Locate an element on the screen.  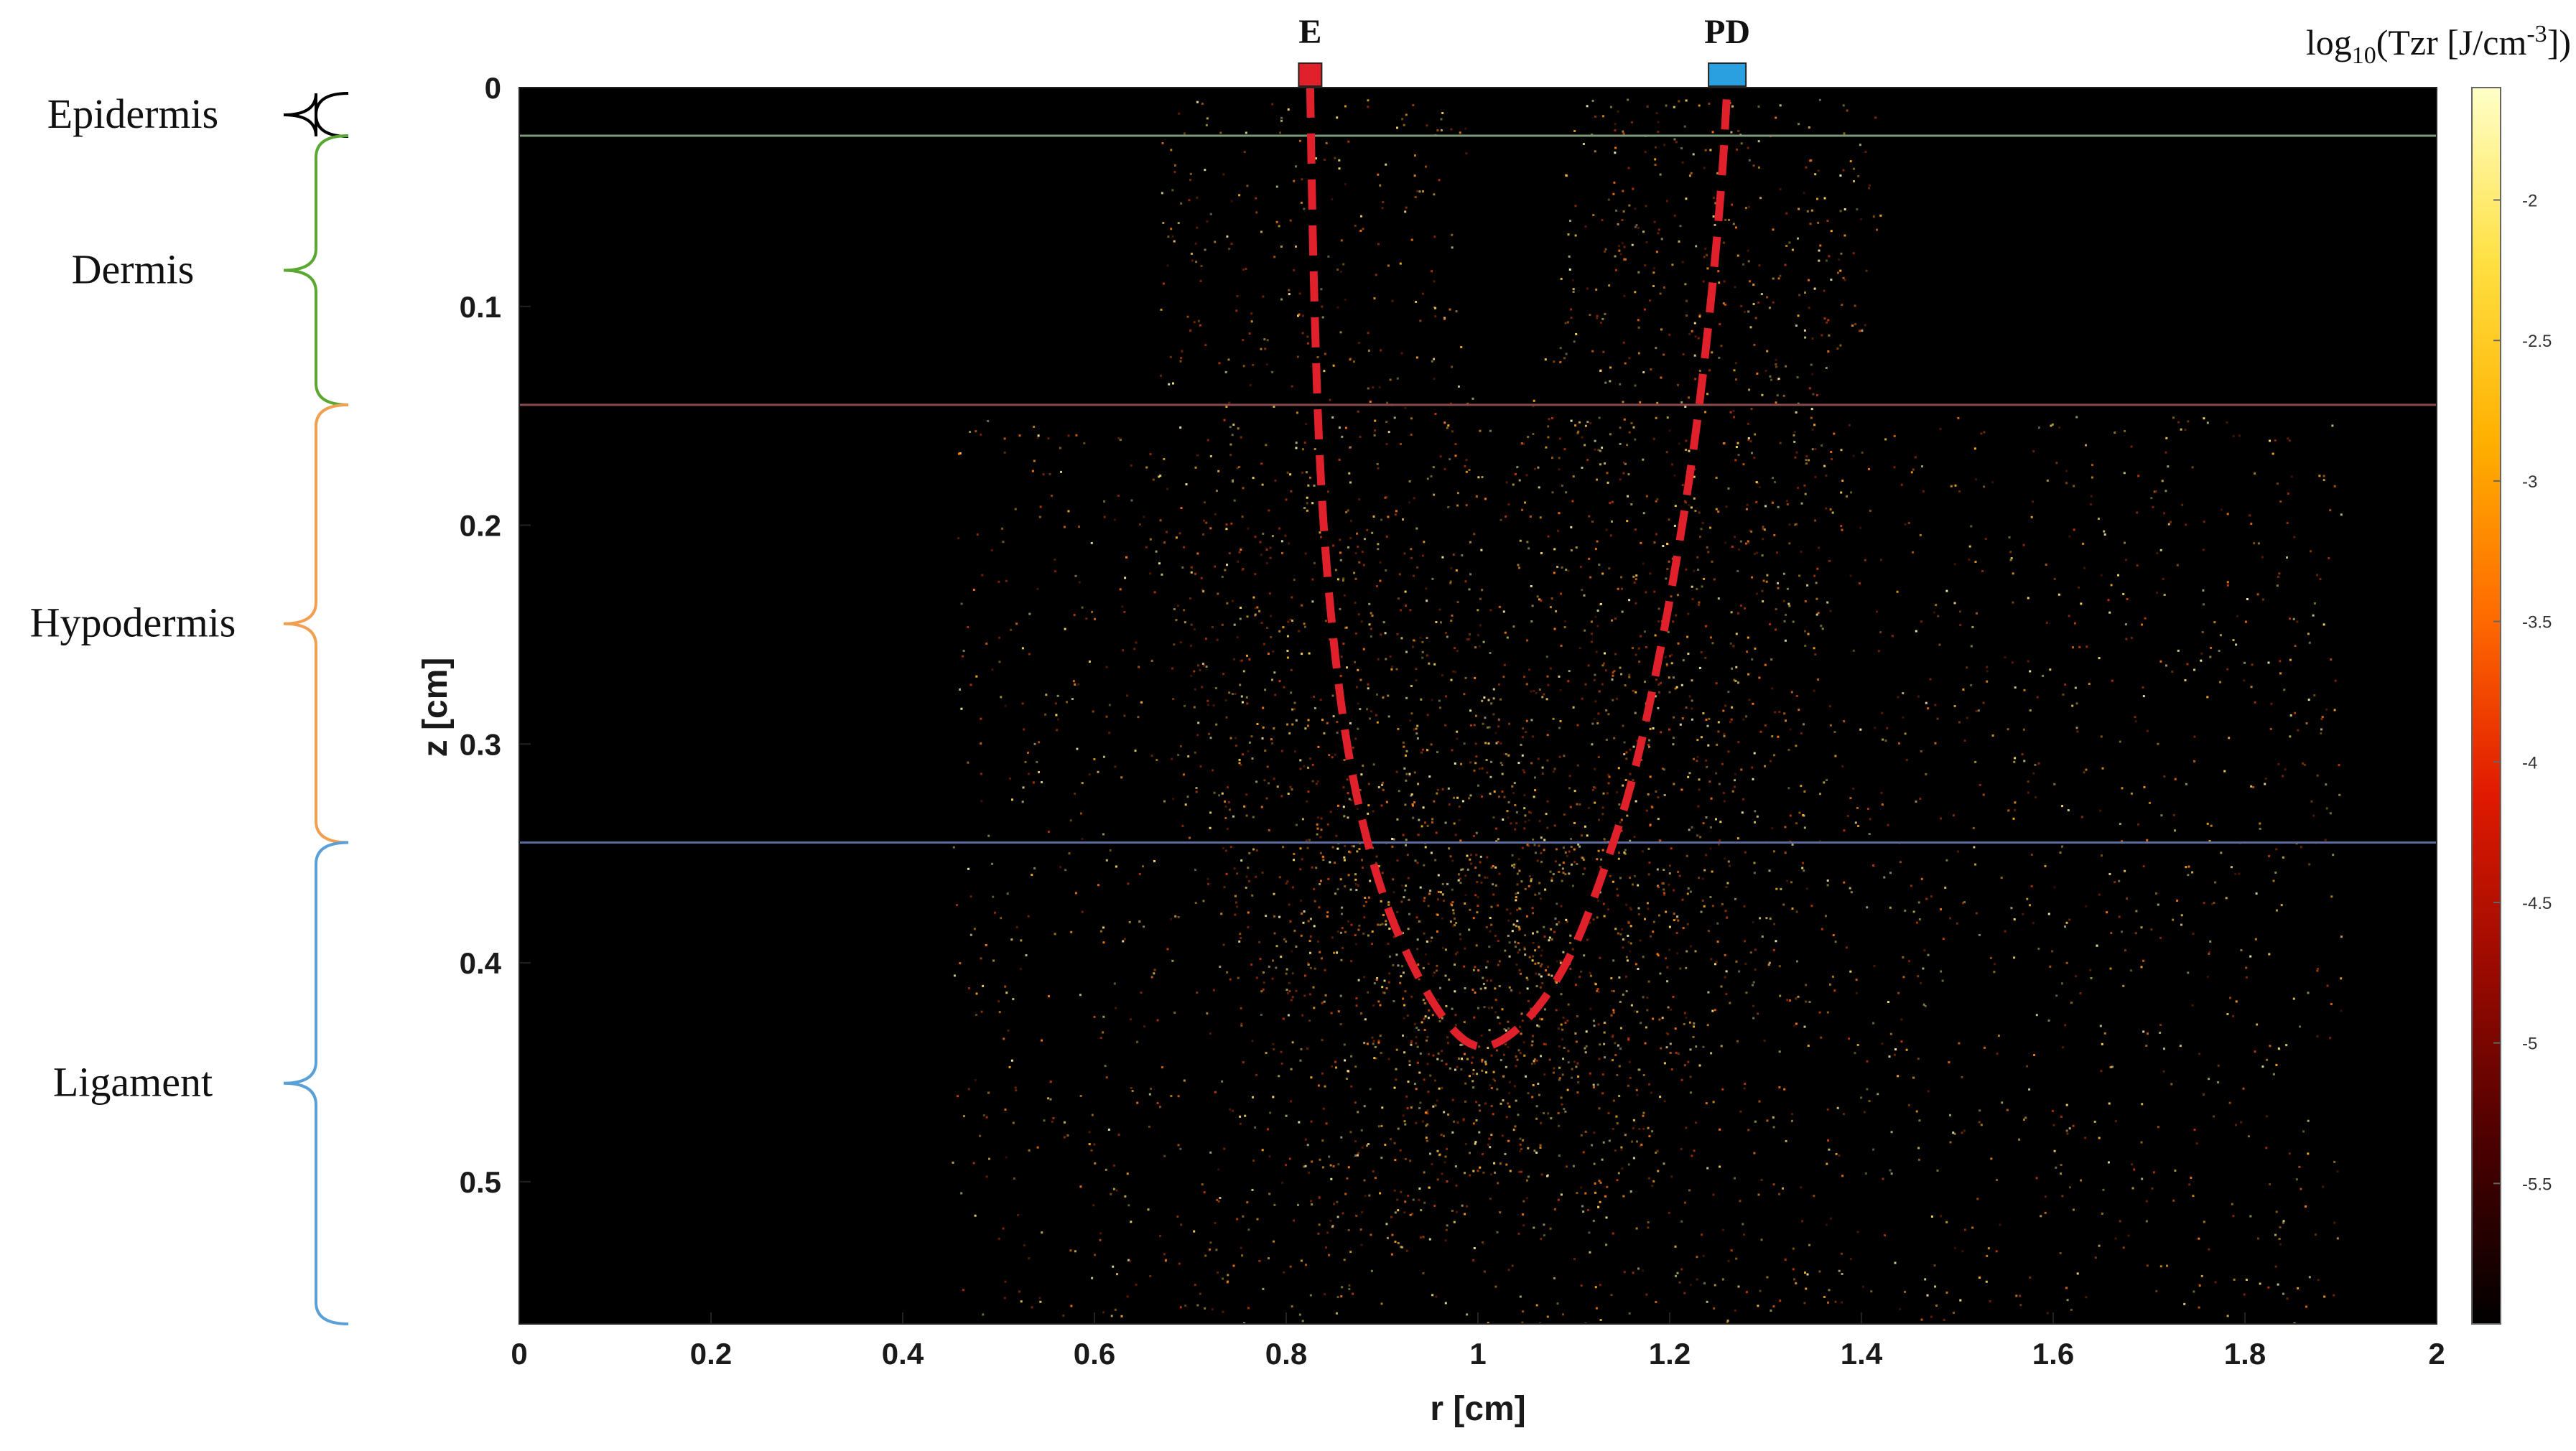
colorbar-label-exp: -3 is located at coordinates (2536, 34).